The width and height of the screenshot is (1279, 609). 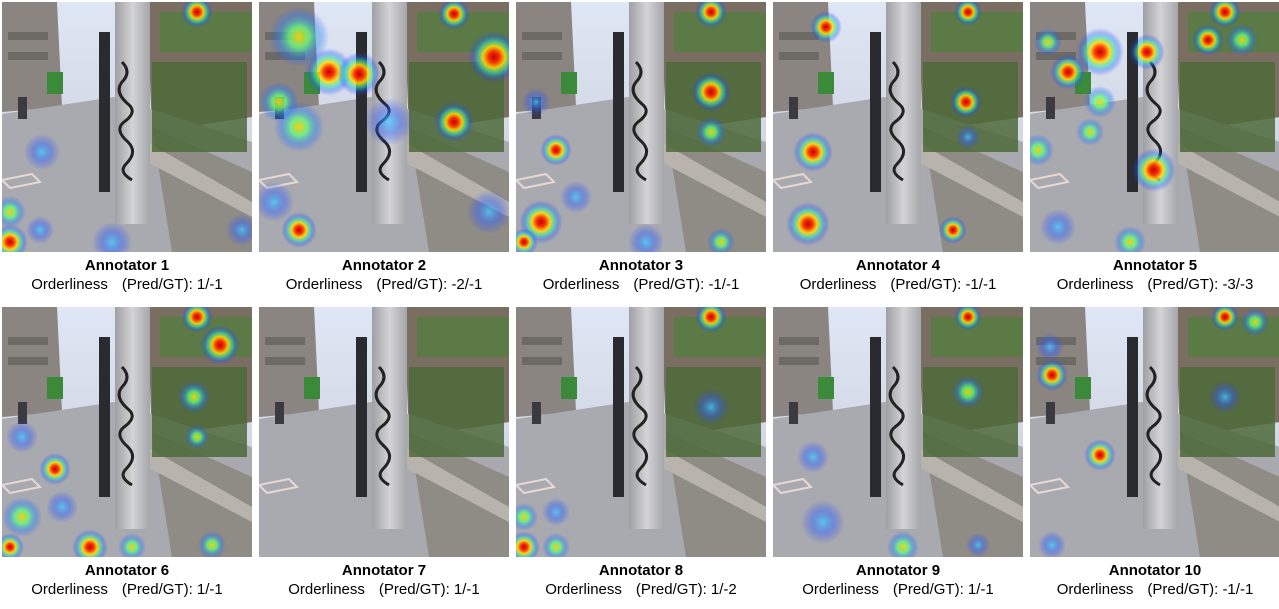 I want to click on annotator-panel-3: Annotator 3 Orderliness (Pred/GT): -1/-1, so click(x=641, y=148).